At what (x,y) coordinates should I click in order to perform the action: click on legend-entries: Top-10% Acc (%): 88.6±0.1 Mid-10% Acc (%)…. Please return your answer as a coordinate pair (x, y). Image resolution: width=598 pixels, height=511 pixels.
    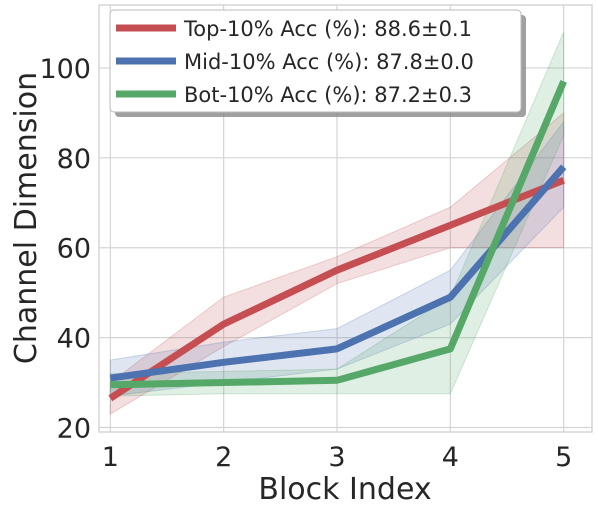
    Looking at the image, I should click on (295, 62).